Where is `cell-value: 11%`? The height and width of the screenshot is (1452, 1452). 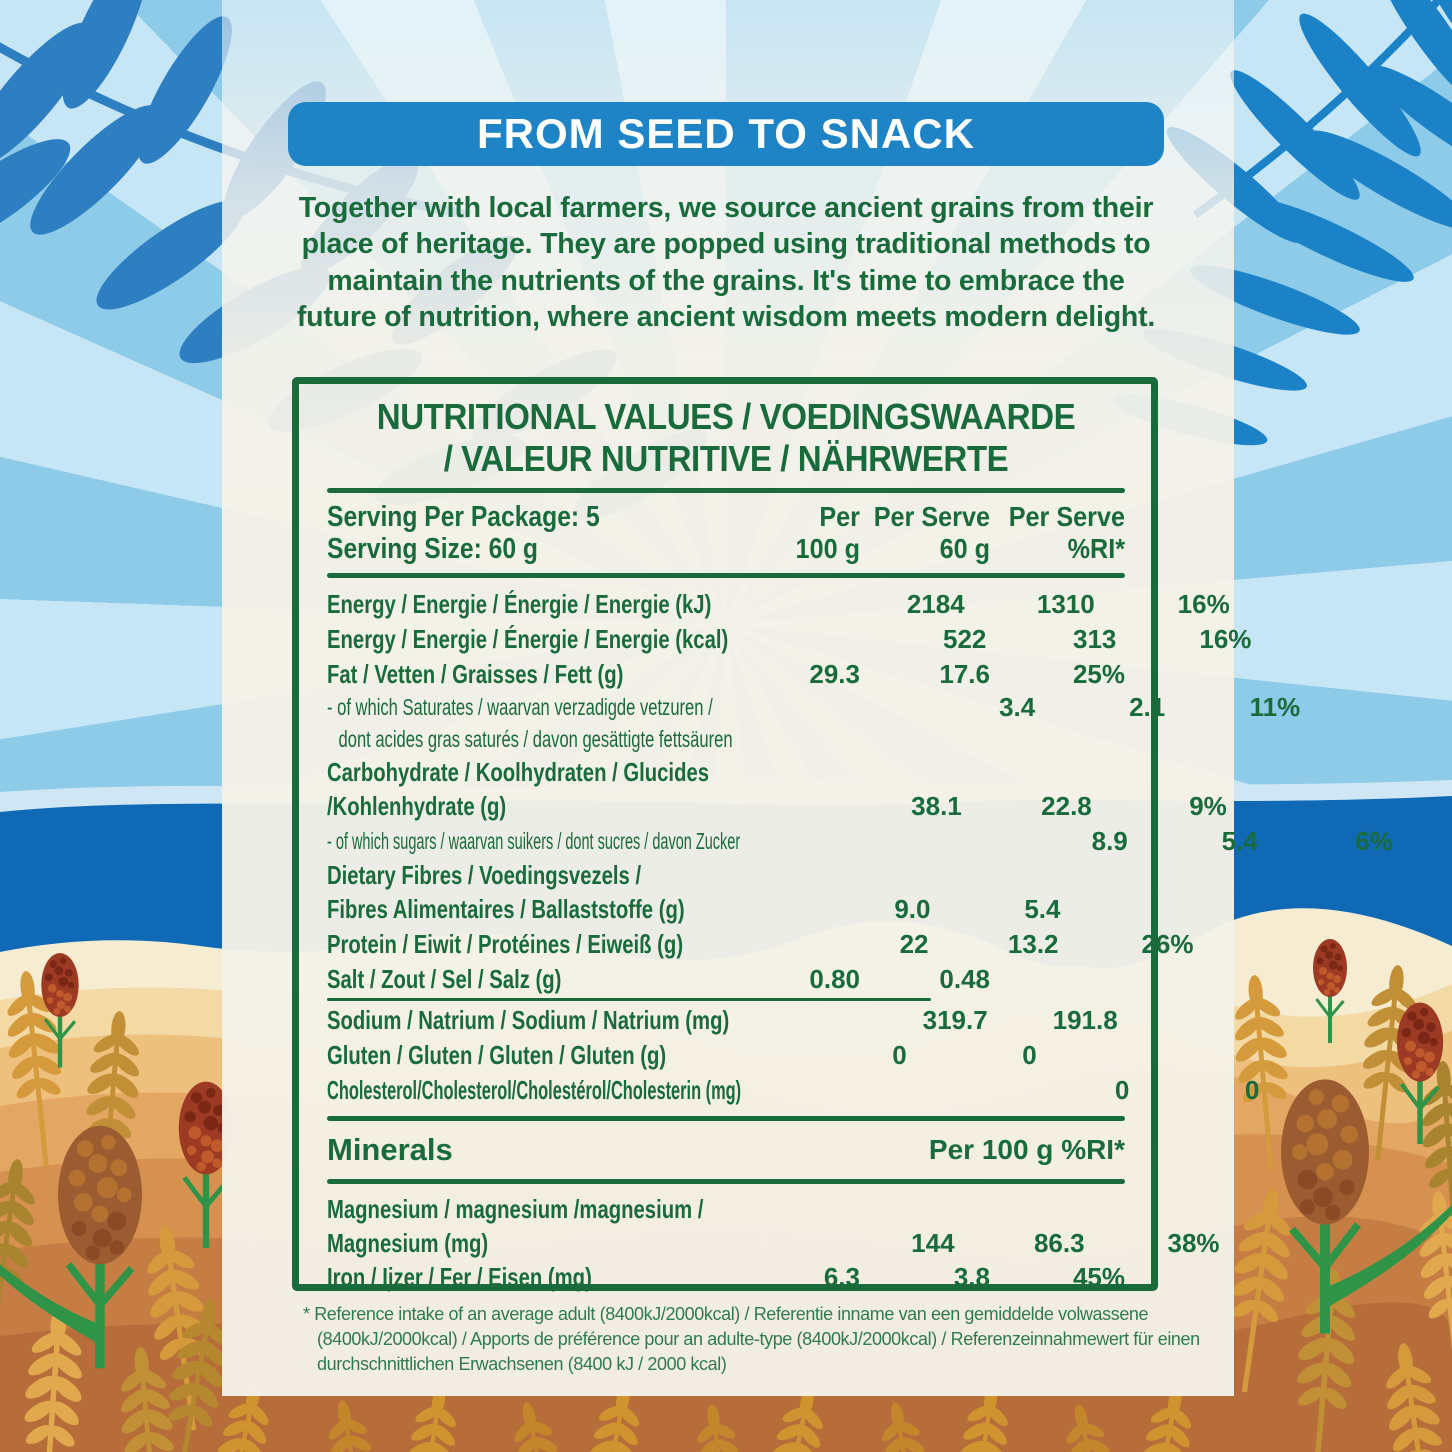 cell-value: 11% is located at coordinates (1275, 707).